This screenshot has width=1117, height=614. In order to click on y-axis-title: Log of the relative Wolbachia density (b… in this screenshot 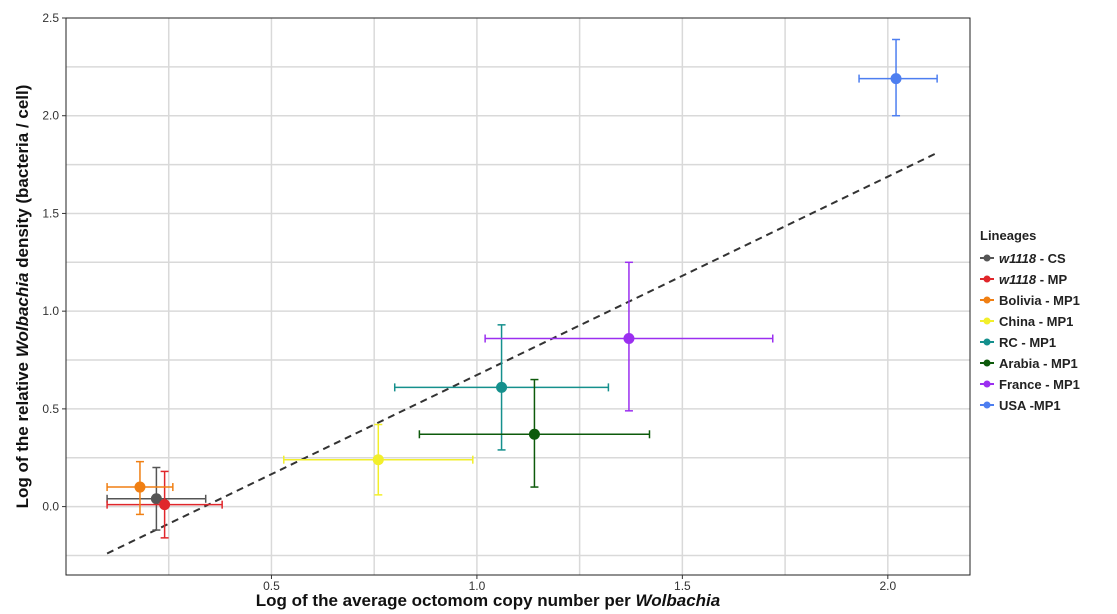, I will do `click(22, 297)`.